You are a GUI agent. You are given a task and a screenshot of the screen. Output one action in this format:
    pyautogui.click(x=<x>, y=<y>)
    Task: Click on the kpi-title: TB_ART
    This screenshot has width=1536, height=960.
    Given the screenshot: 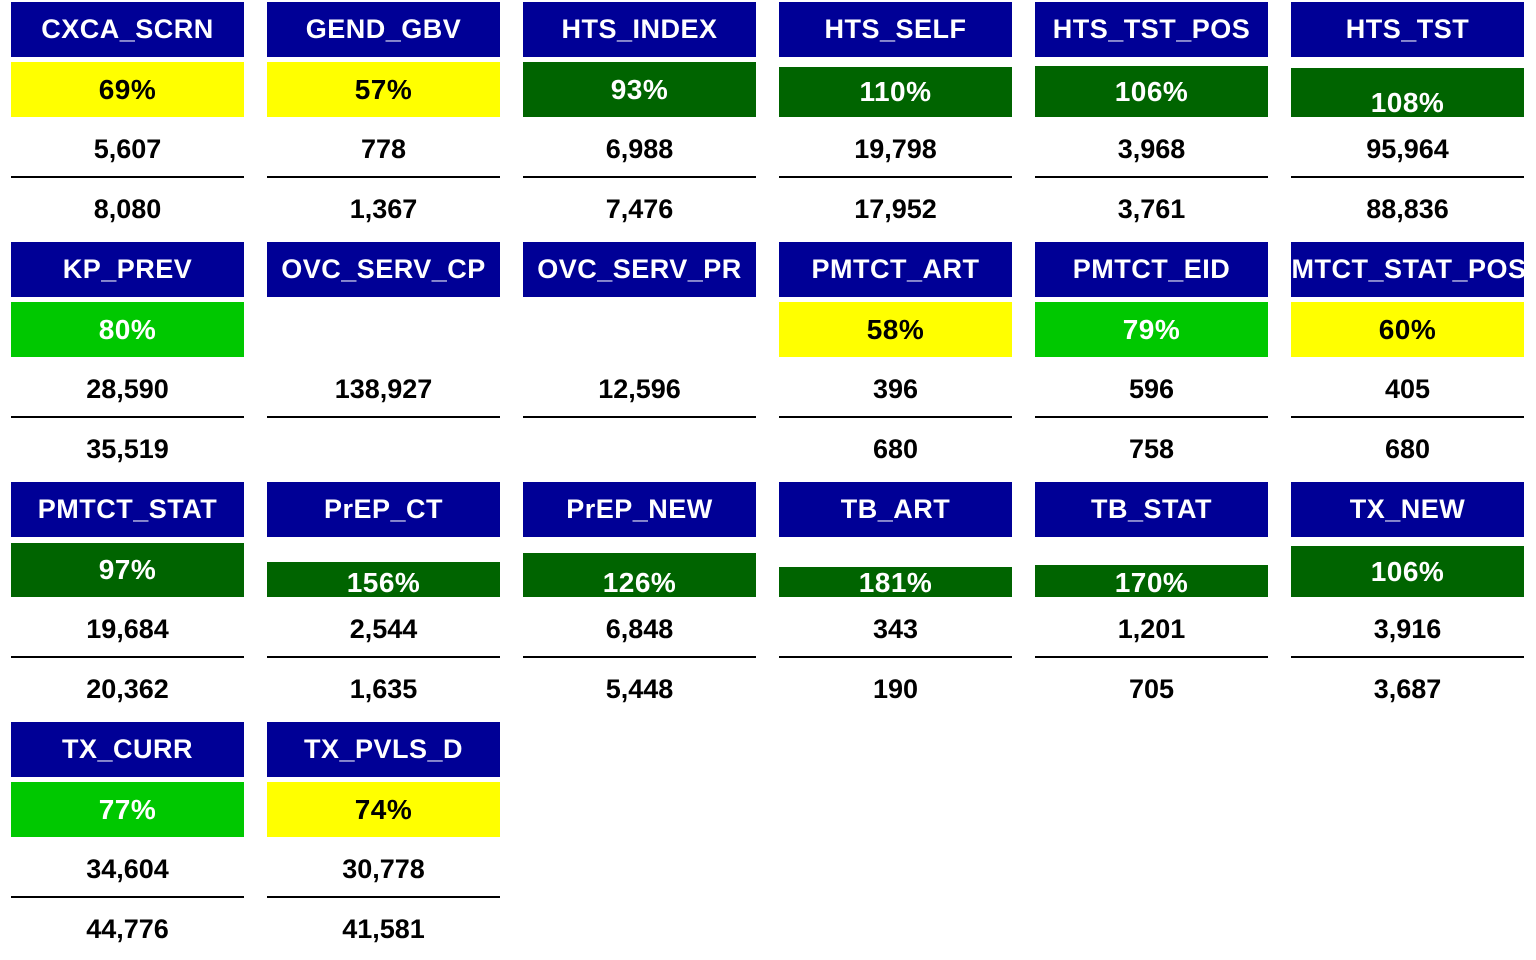 What is the action you would take?
    pyautogui.click(x=895, y=509)
    